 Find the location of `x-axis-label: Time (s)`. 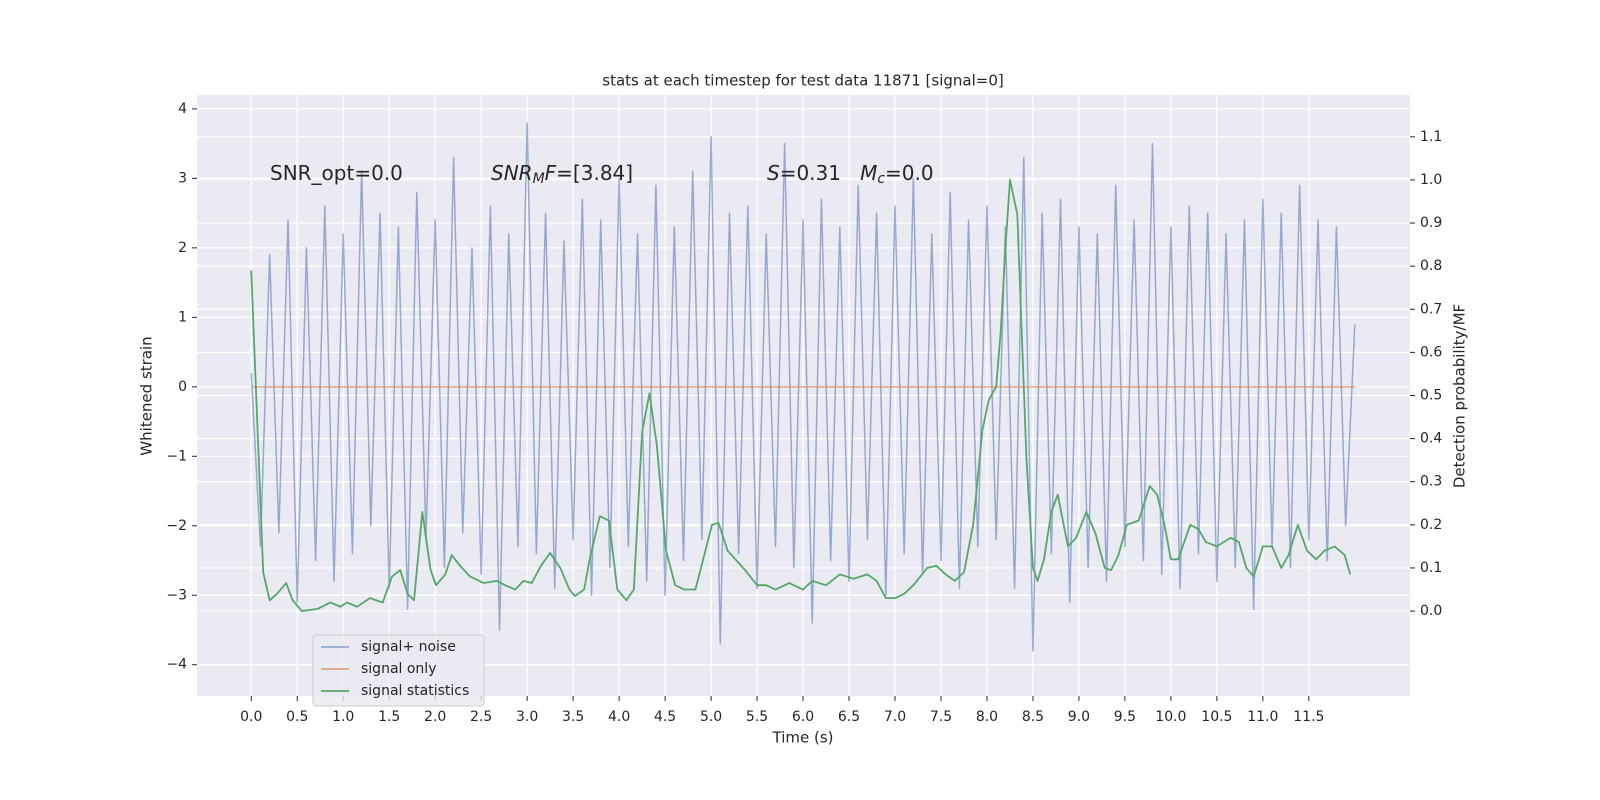

x-axis-label: Time (s) is located at coordinates (803, 738).